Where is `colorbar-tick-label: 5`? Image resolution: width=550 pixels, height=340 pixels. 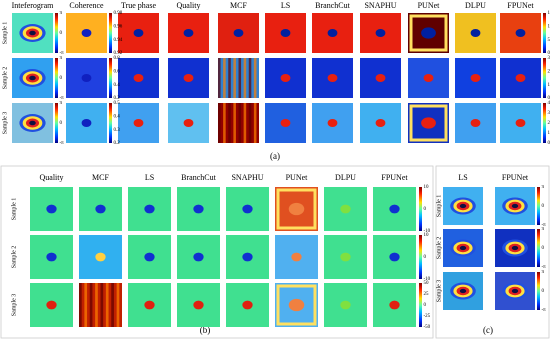 colorbar-tick-label: 5 is located at coordinates (549, 40).